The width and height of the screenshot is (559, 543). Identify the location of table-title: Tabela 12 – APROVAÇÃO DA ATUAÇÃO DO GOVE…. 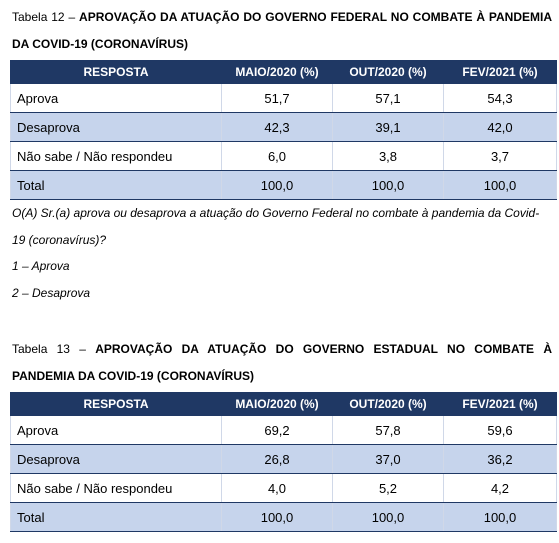
(281, 31).